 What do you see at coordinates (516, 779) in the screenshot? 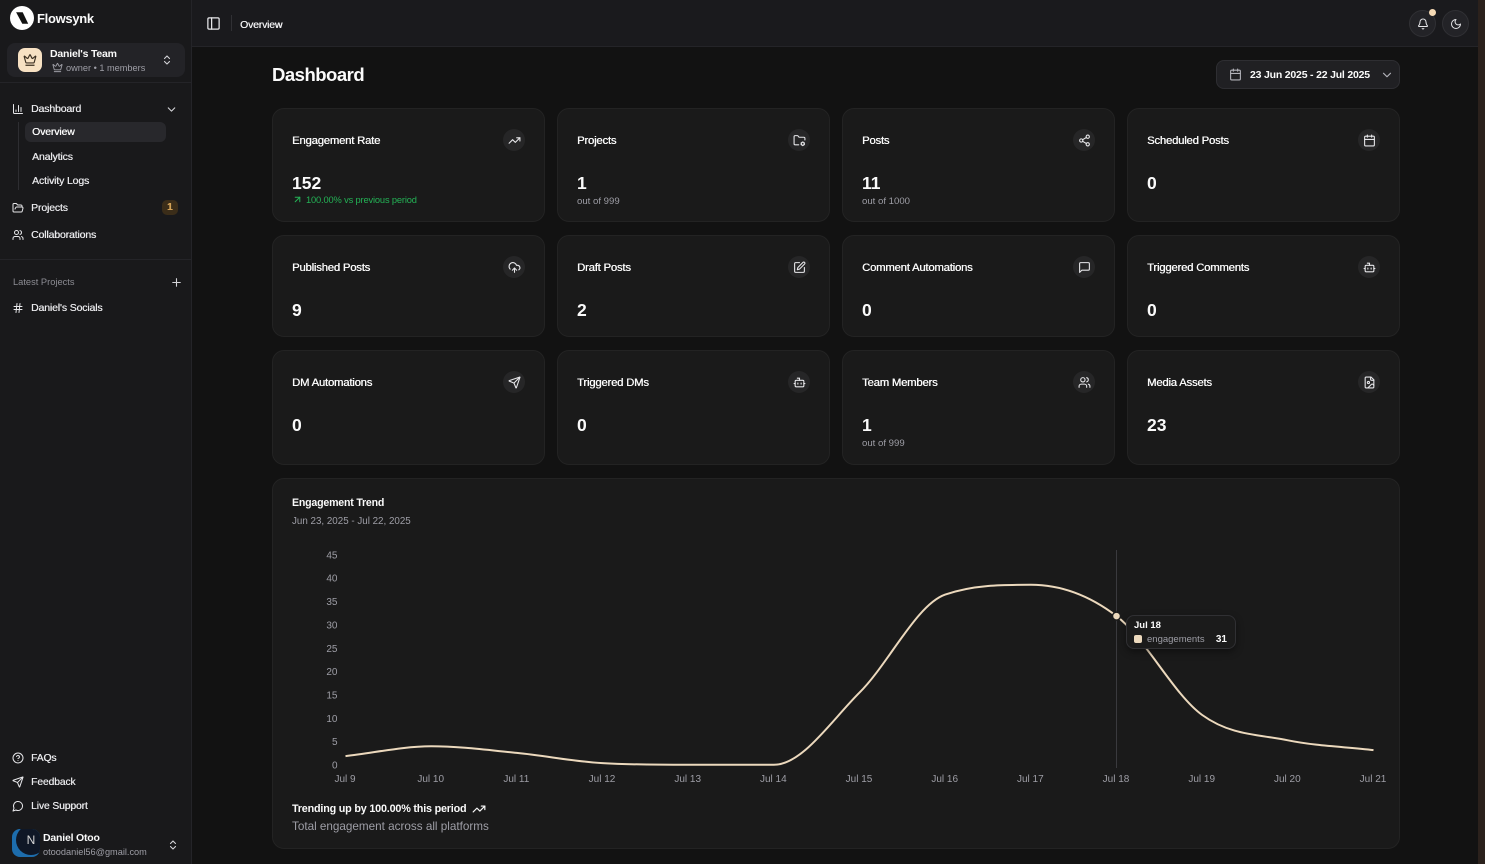
I see `svg-text: Jul 11` at bounding box center [516, 779].